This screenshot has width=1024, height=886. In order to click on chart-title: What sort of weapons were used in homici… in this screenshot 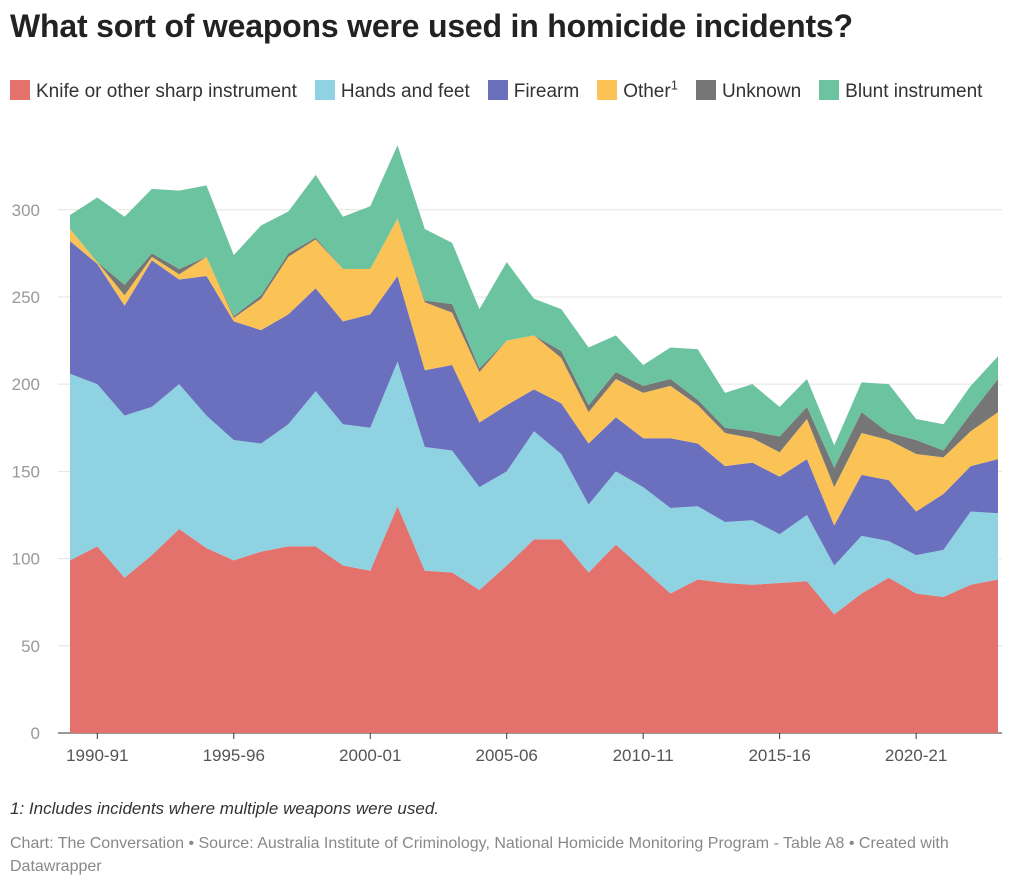, I will do `click(431, 26)`.